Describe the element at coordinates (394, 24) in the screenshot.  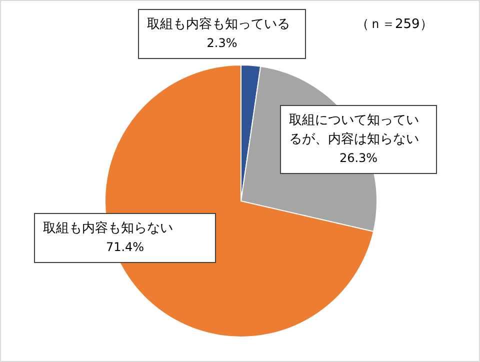
I see `text: （ｎ＝259）` at that location.